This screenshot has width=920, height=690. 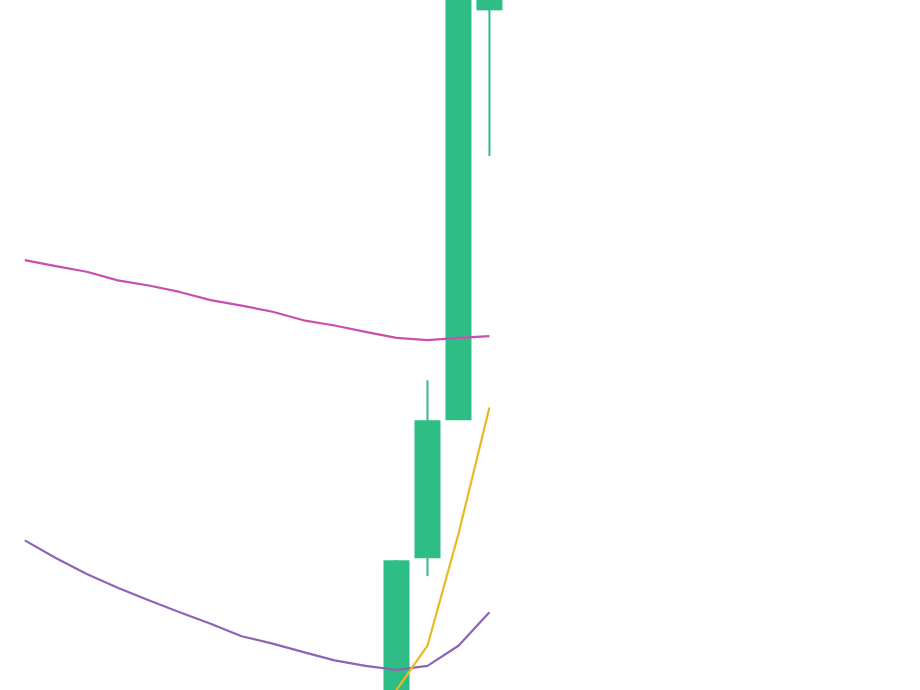 I want to click on candlestick, so click(x=489, y=78).